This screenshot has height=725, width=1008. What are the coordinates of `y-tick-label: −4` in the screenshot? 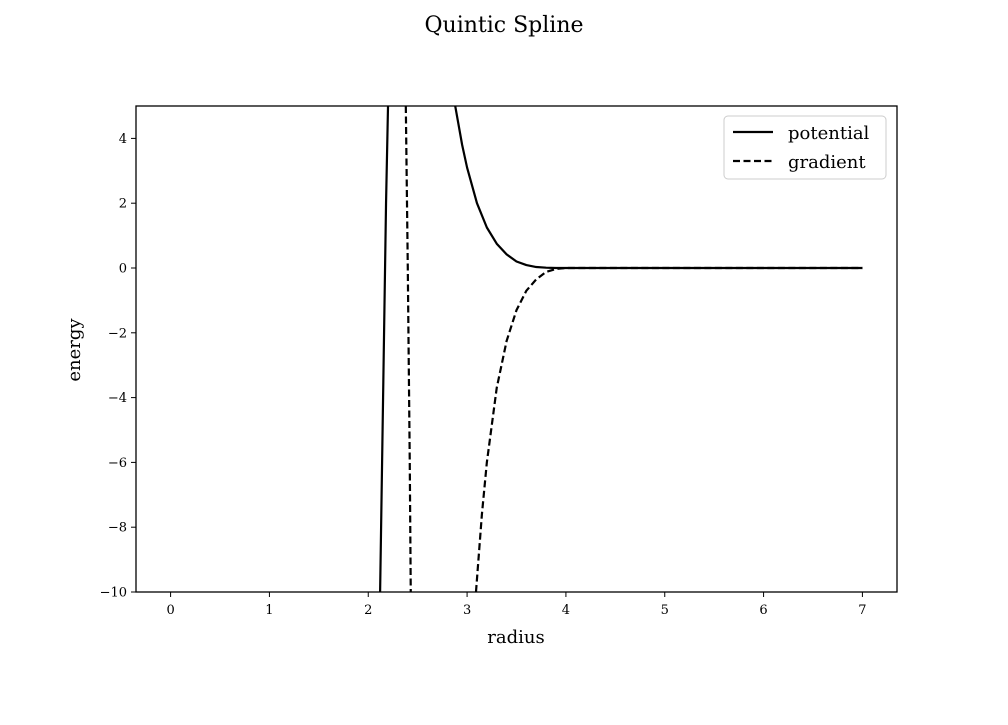 It's located at (117, 398).